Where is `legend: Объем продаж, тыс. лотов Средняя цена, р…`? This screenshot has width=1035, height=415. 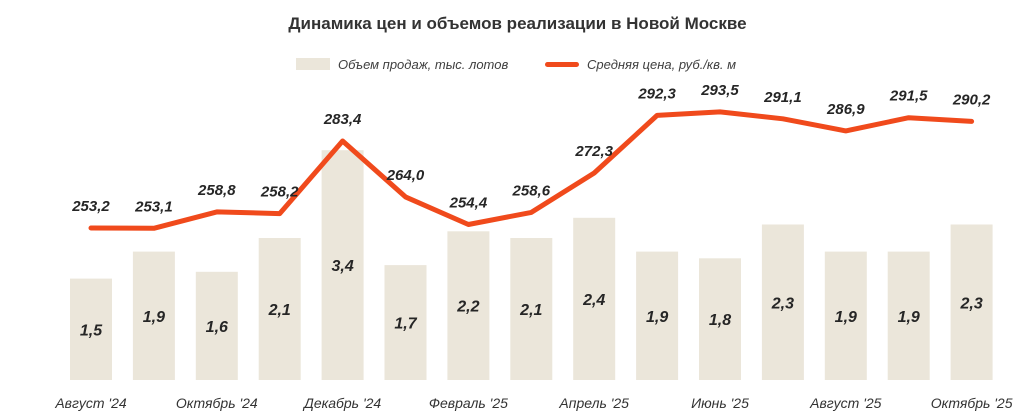
legend: Объем продаж, тыс. лотов Средняя цена, р… is located at coordinates (517, 64).